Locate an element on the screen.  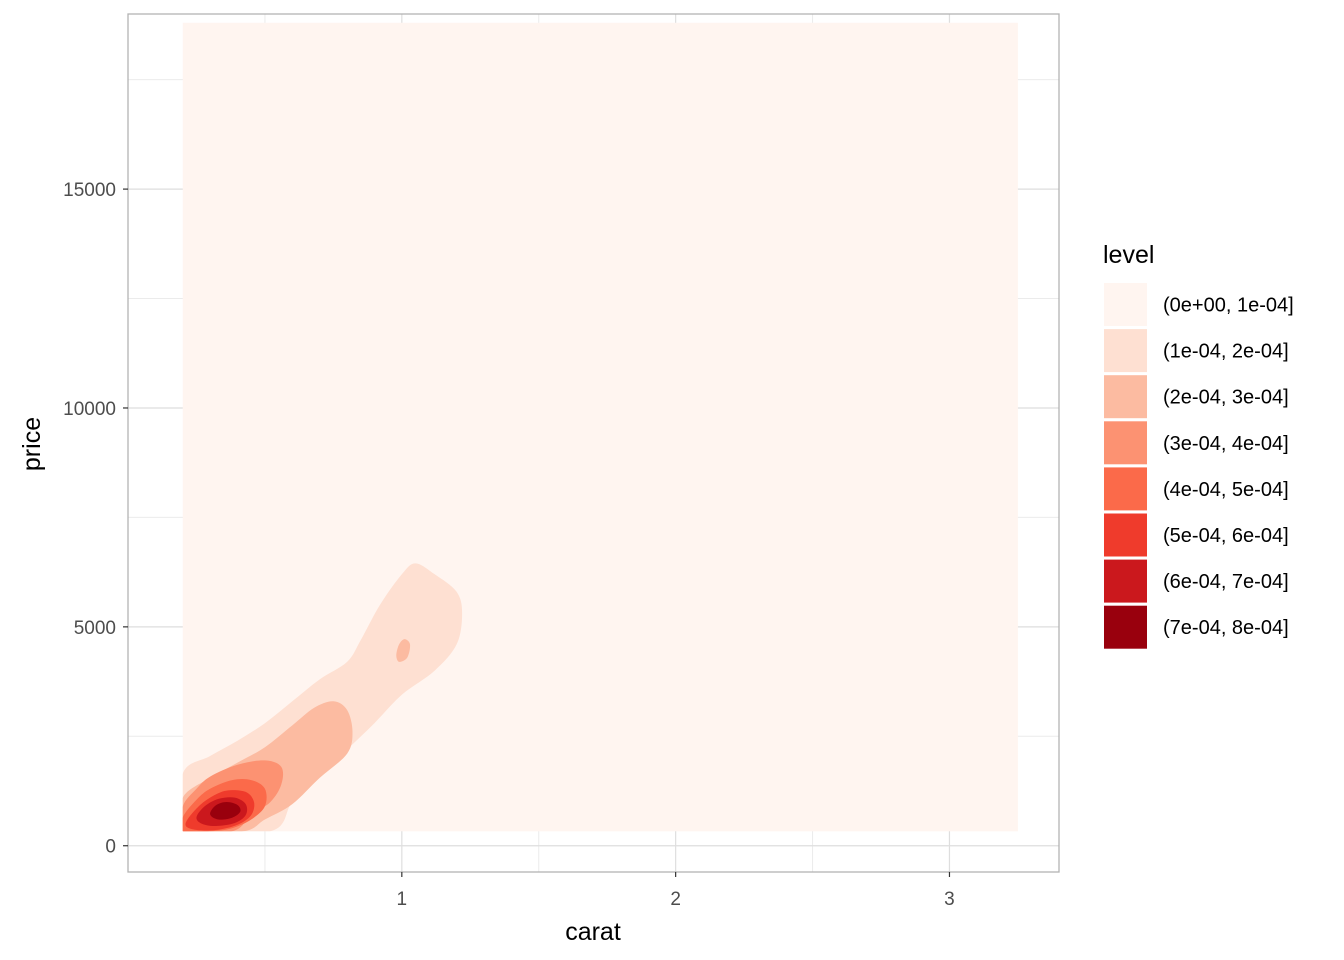
legend-label: (5e-04, 6e-04] is located at coordinates (1226, 536).